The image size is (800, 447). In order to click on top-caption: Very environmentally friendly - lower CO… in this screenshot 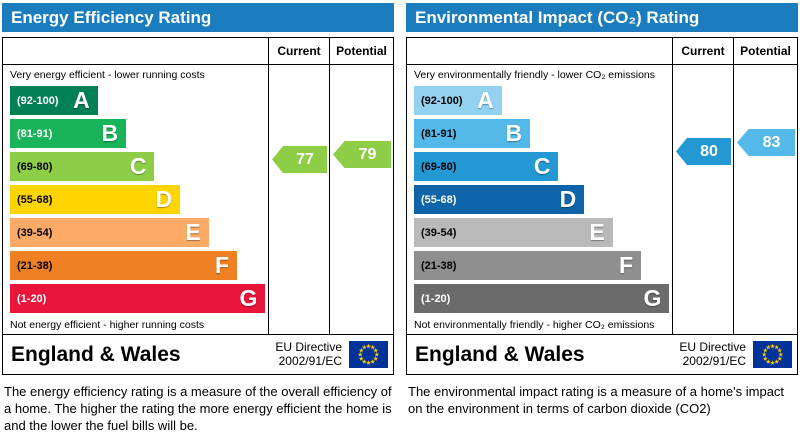, I will do `click(534, 74)`.